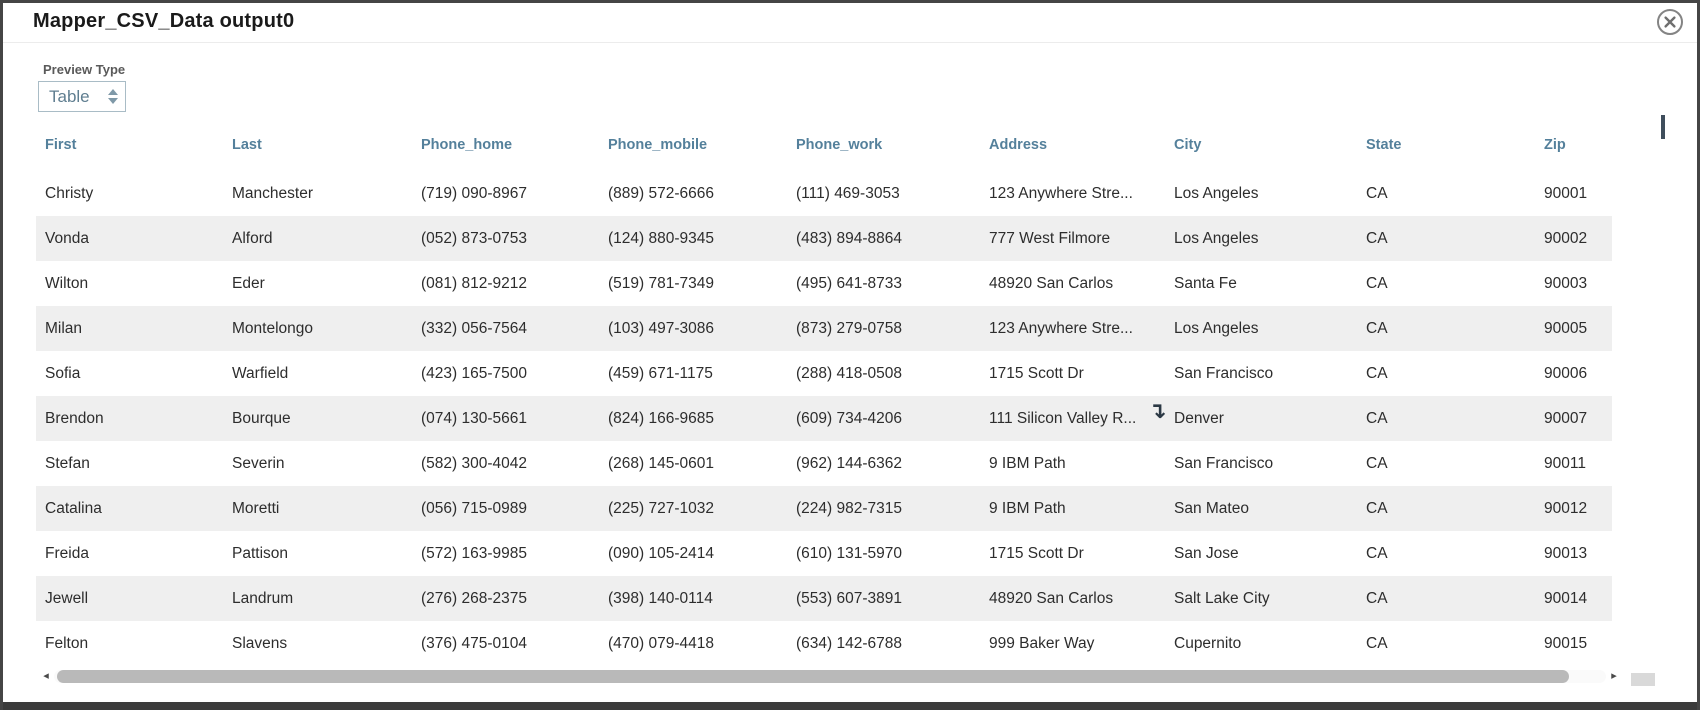 Image resolution: width=1700 pixels, height=710 pixels. I want to click on column-header: City, so click(1188, 145).